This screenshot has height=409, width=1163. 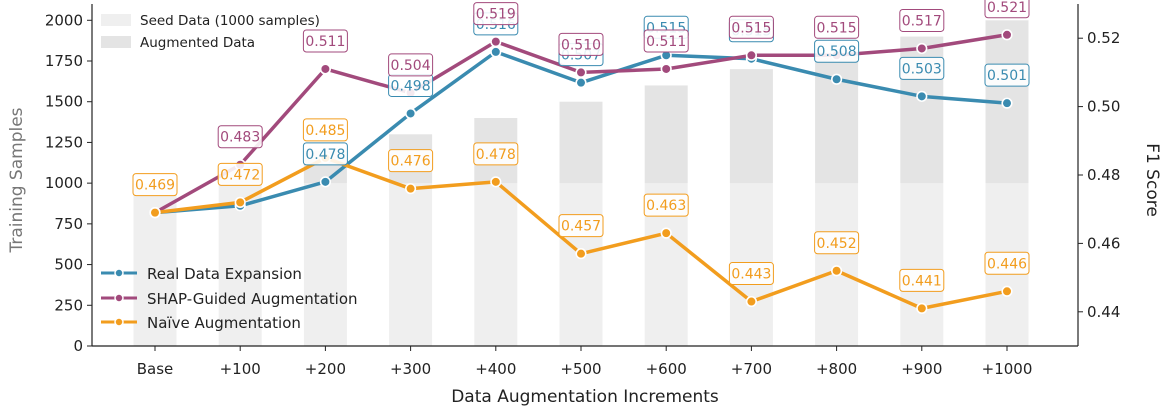 I want to click on y-left-tick-label: 1000, so click(x=64, y=183).